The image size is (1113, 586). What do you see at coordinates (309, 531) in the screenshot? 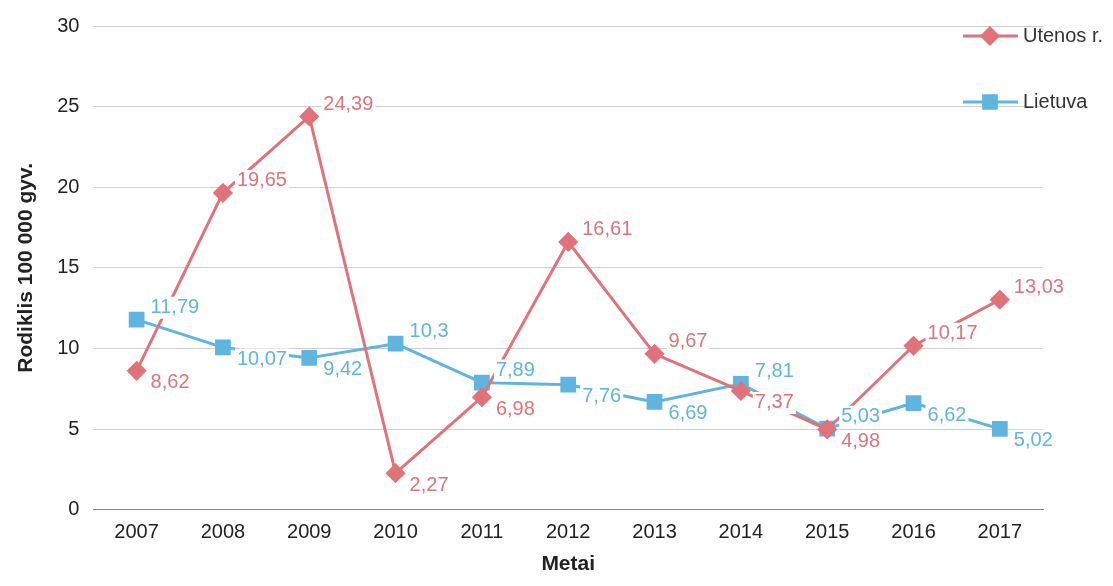
I see `x-tick-label: 2009` at bounding box center [309, 531].